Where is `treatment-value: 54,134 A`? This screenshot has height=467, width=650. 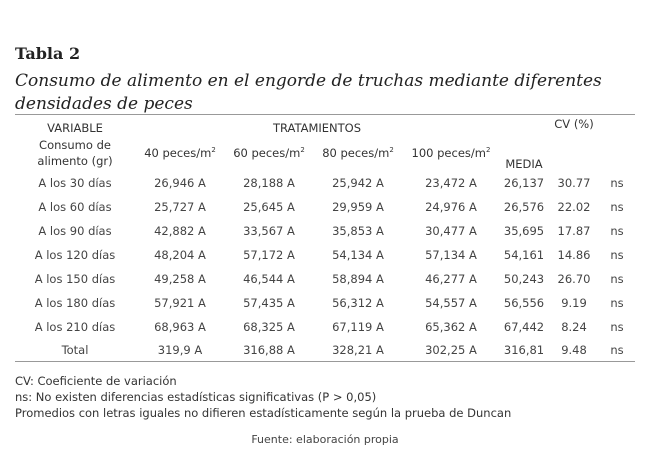 treatment-value: 54,134 A is located at coordinates (358, 255).